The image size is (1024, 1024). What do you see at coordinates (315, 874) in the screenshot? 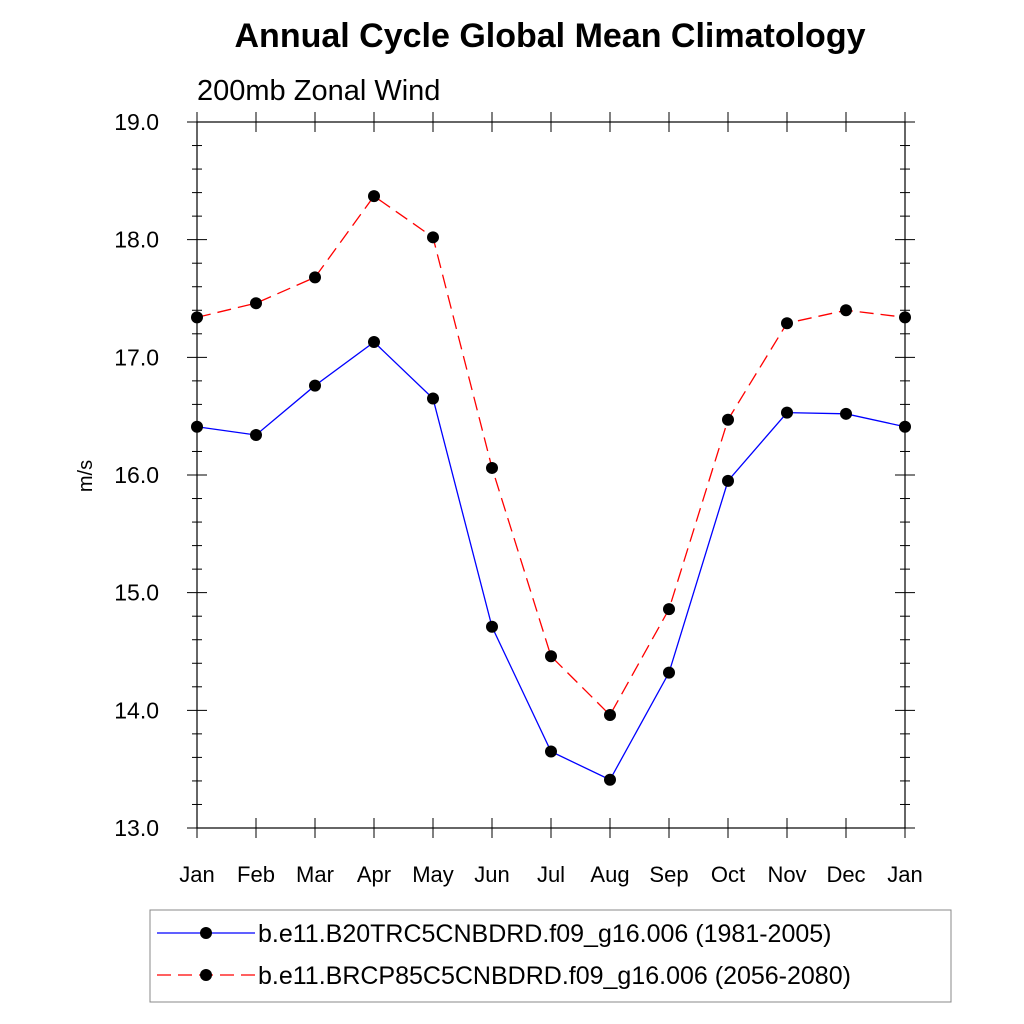
I see `x-tick-label: Mar` at bounding box center [315, 874].